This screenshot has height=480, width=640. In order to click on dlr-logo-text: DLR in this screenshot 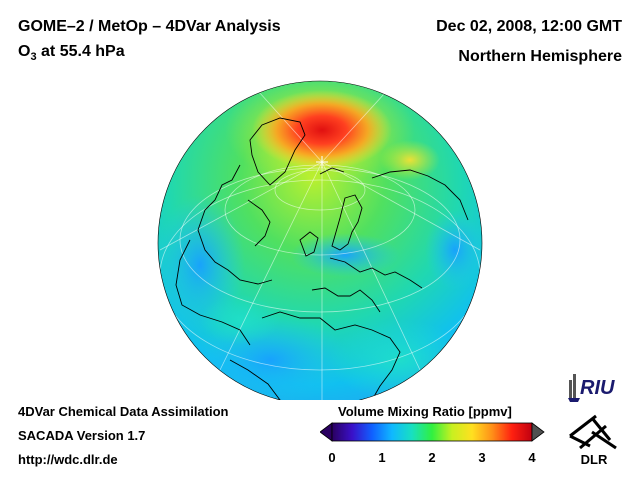, I will do `click(594, 459)`.